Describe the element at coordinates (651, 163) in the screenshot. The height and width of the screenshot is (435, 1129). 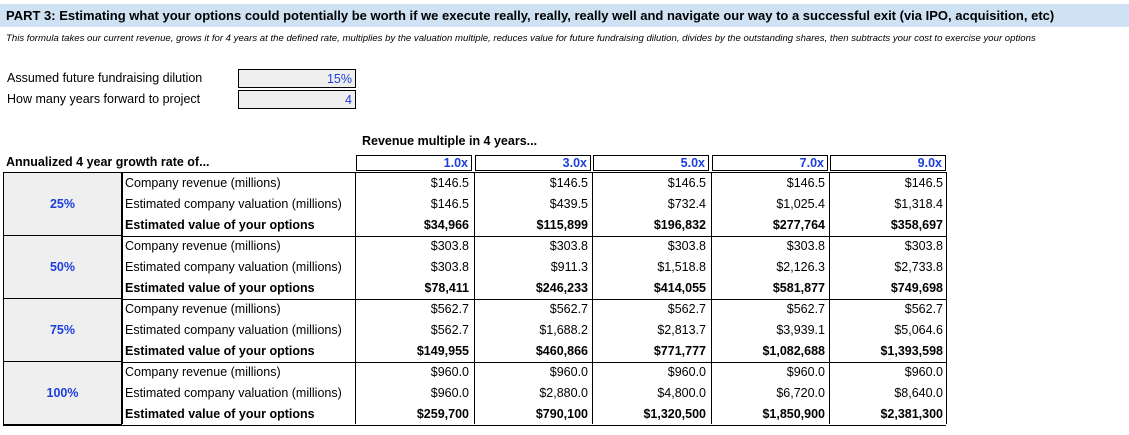
I see `multiple-header: 5.0x` at that location.